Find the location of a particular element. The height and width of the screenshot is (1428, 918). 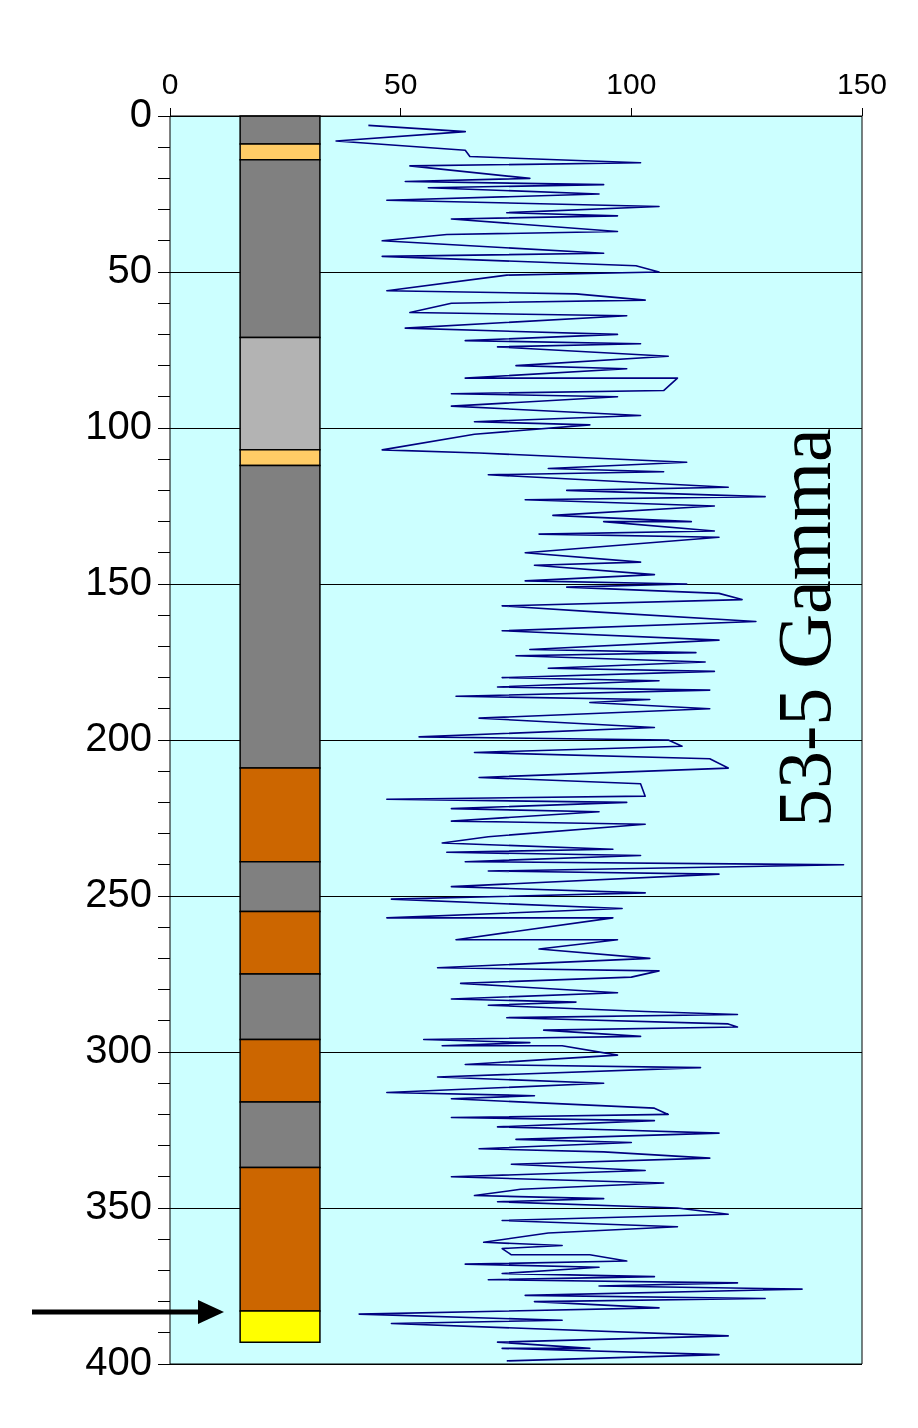

y-tick-label: 300 is located at coordinates (118, 1049).